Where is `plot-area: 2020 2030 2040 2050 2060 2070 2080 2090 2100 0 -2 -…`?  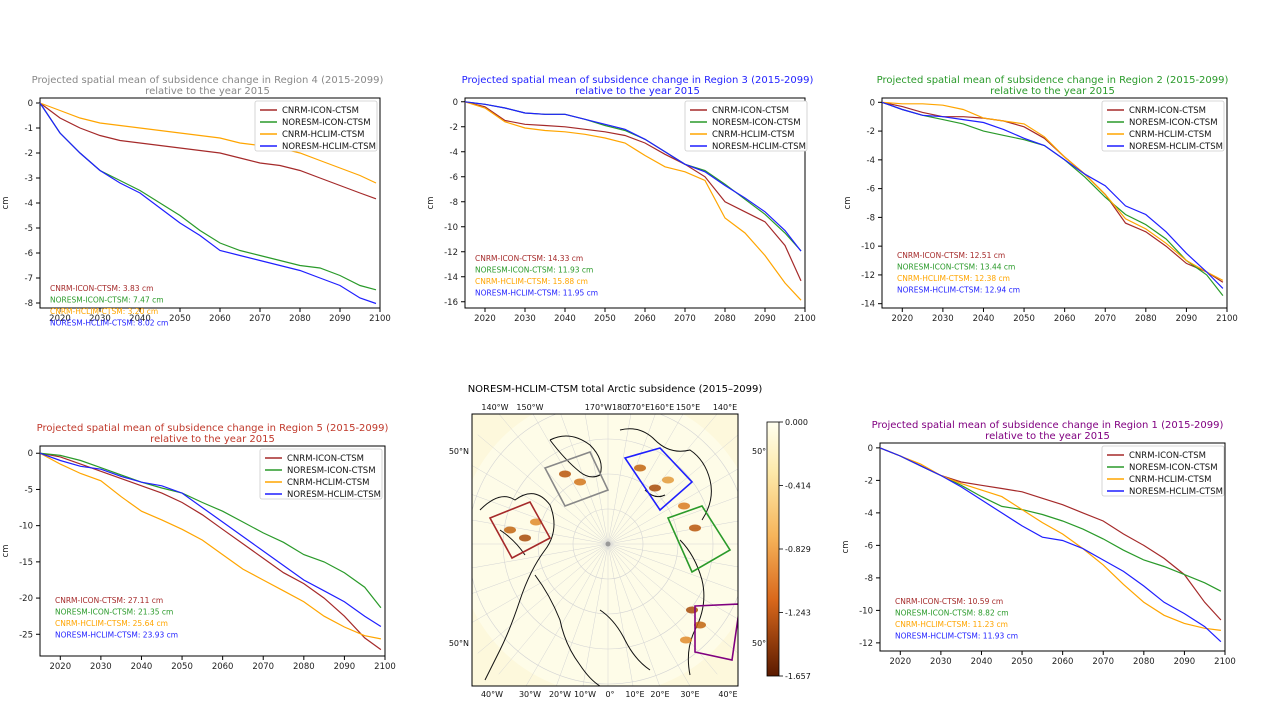
plot-area: 2020 2030 2040 2050 2060 2070 2080 2090 2100 0 -2 -… is located at coordinates (1038, 554).